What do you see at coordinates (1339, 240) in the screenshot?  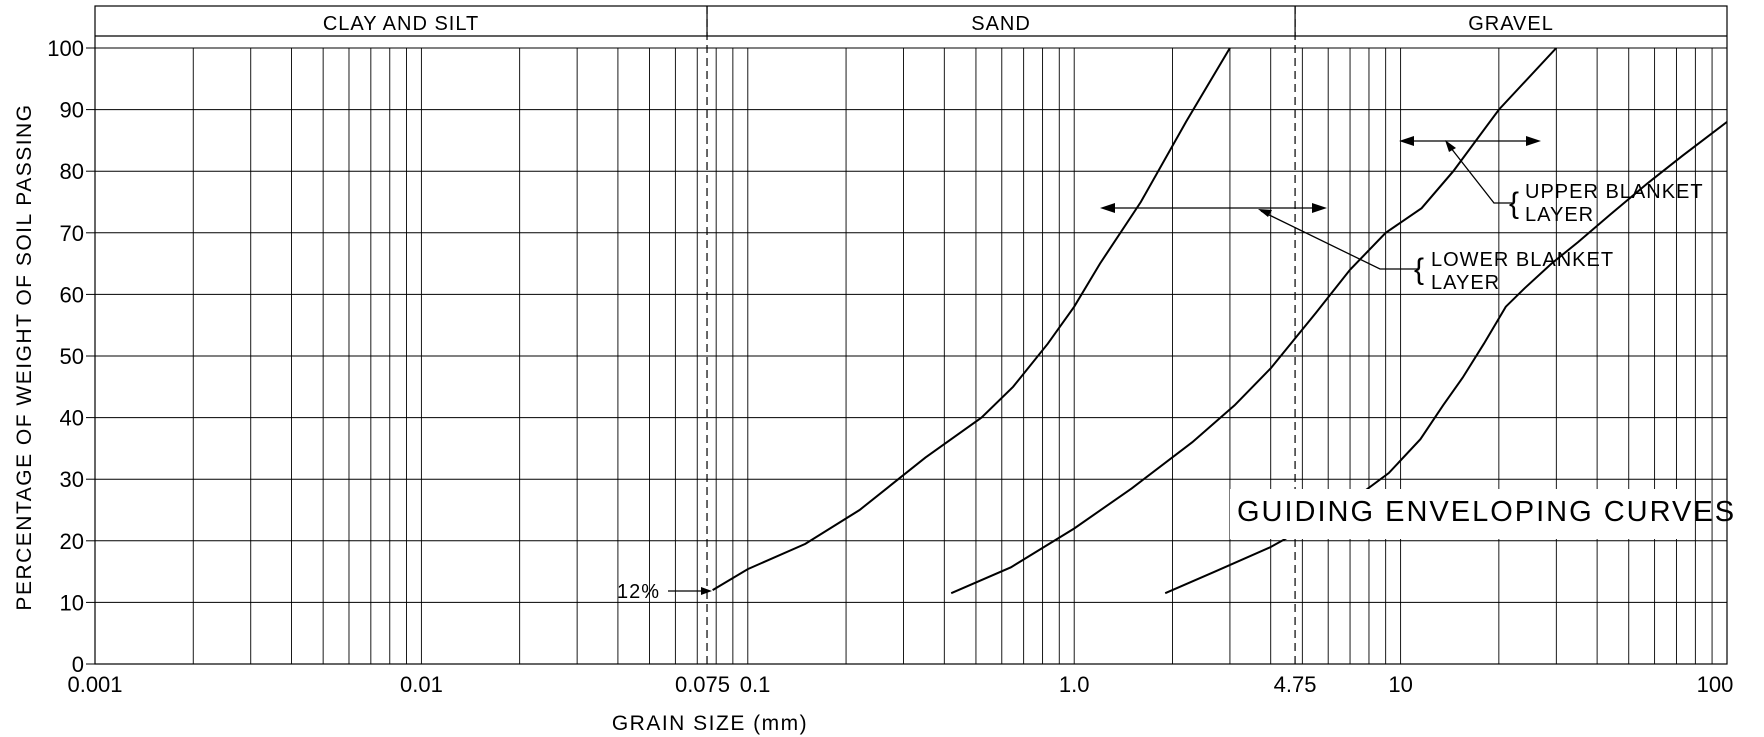 I see `lower-blanket-leader` at bounding box center [1339, 240].